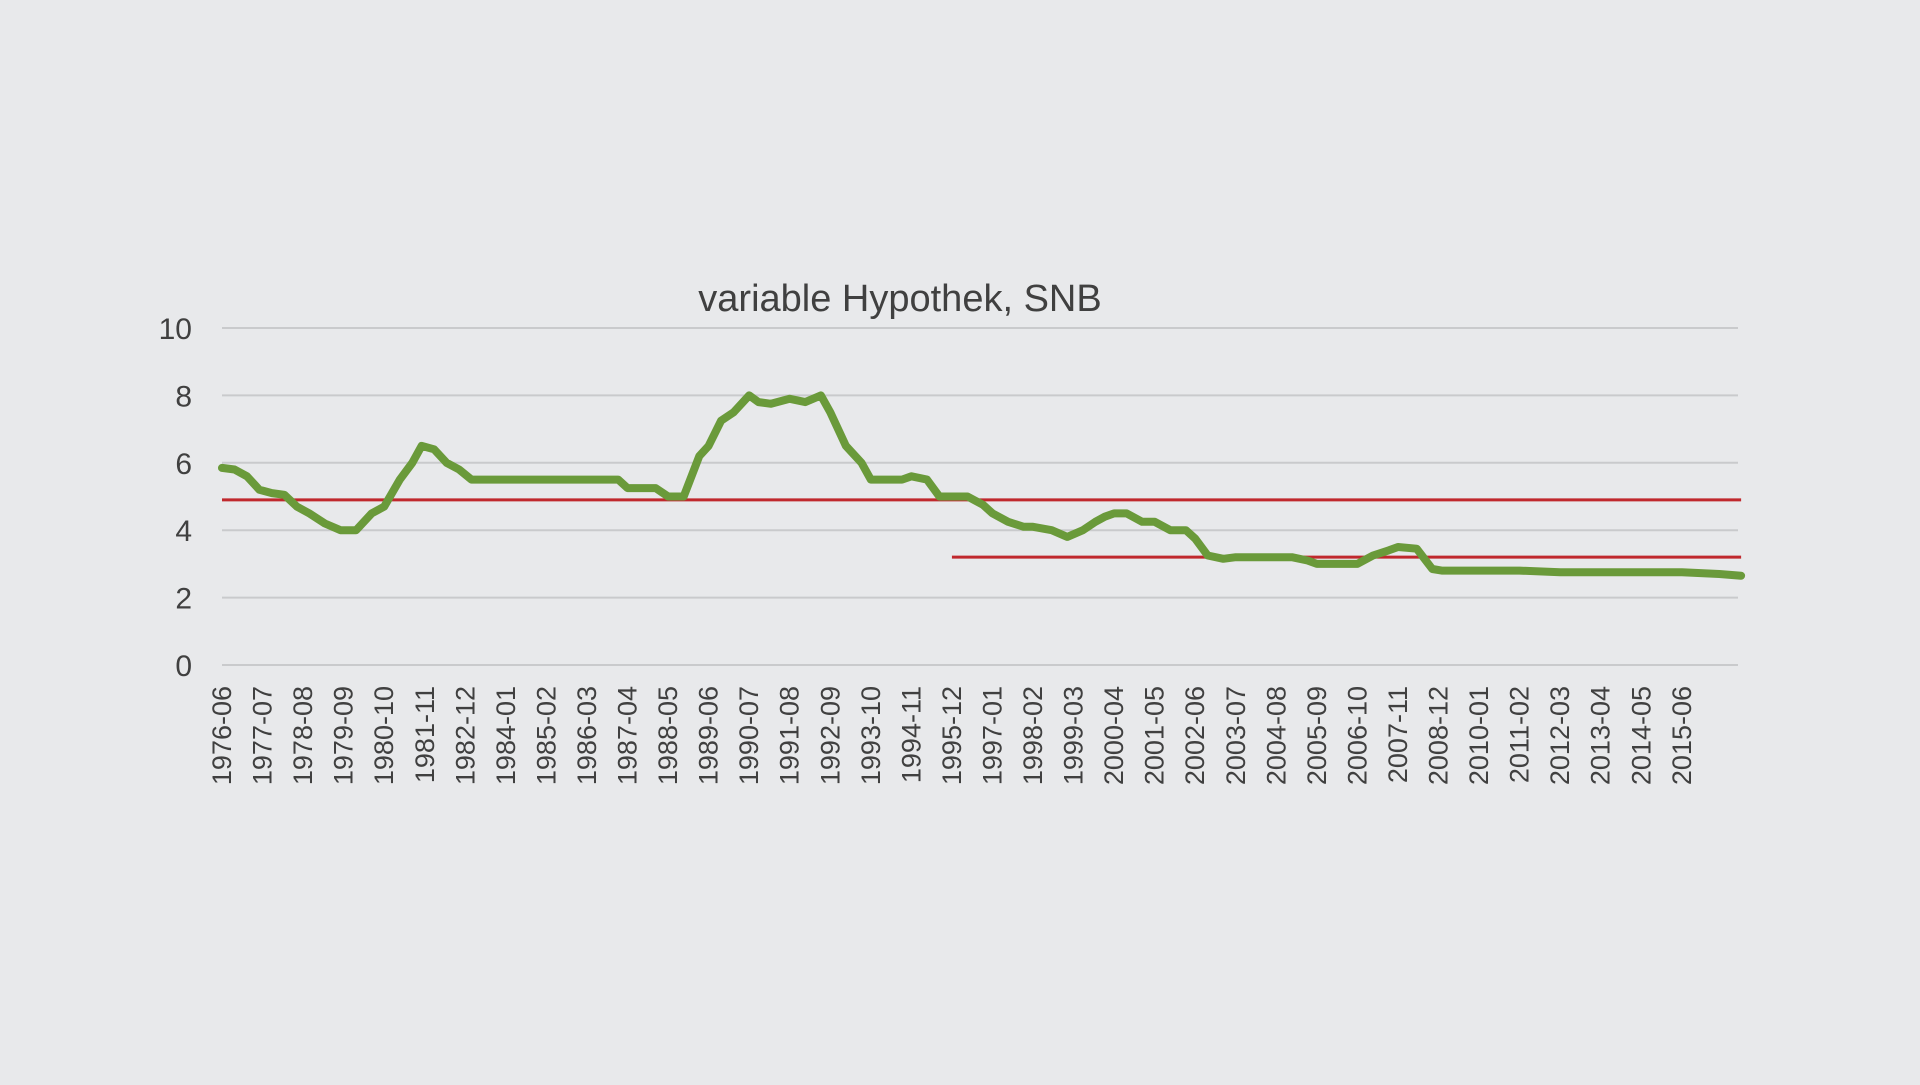 This screenshot has width=1920, height=1085. What do you see at coordinates (1601, 735) in the screenshot?
I see `x-tick-label: 2013-04` at bounding box center [1601, 735].